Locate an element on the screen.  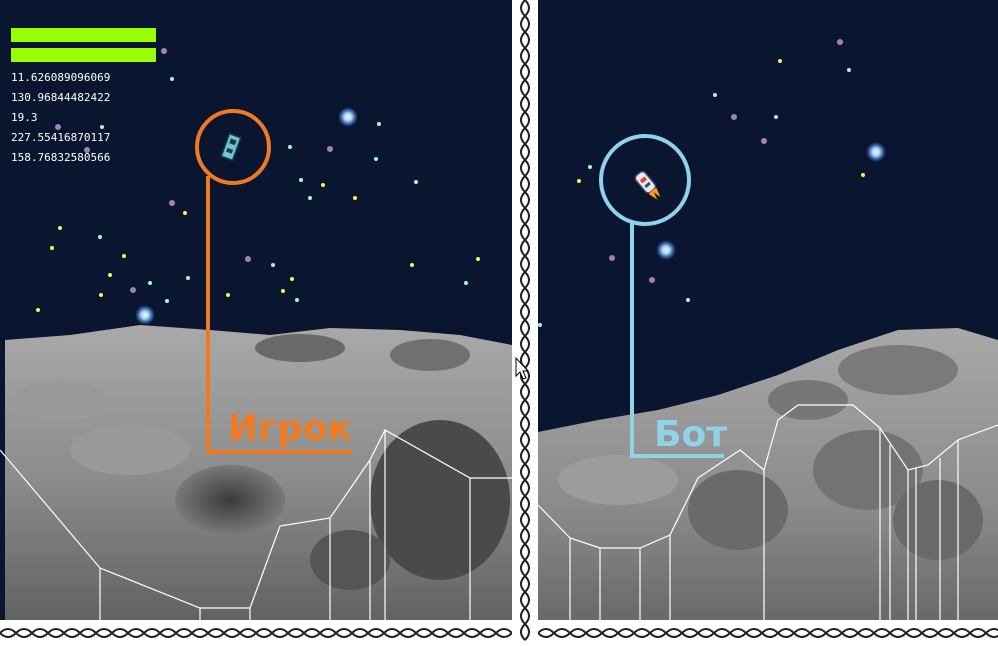
hud-readout-4: 227.55416870117 is located at coordinates (61, 137).